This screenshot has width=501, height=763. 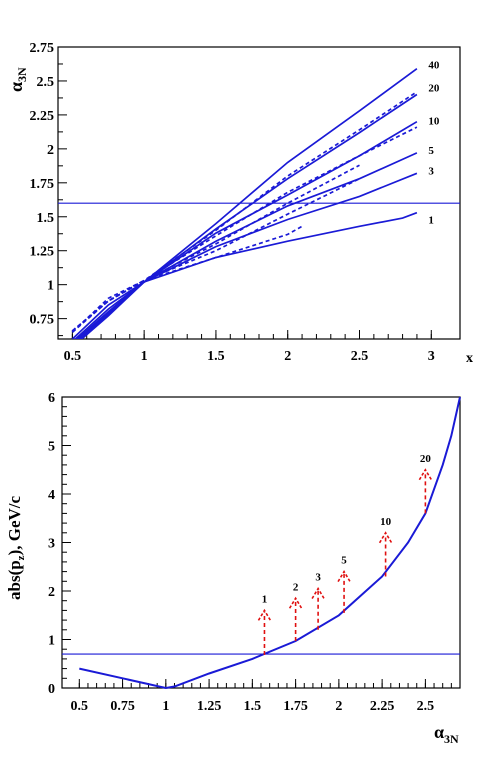 What do you see at coordinates (431, 356) in the screenshot?
I see `top-x-tick-label: 3` at bounding box center [431, 356].